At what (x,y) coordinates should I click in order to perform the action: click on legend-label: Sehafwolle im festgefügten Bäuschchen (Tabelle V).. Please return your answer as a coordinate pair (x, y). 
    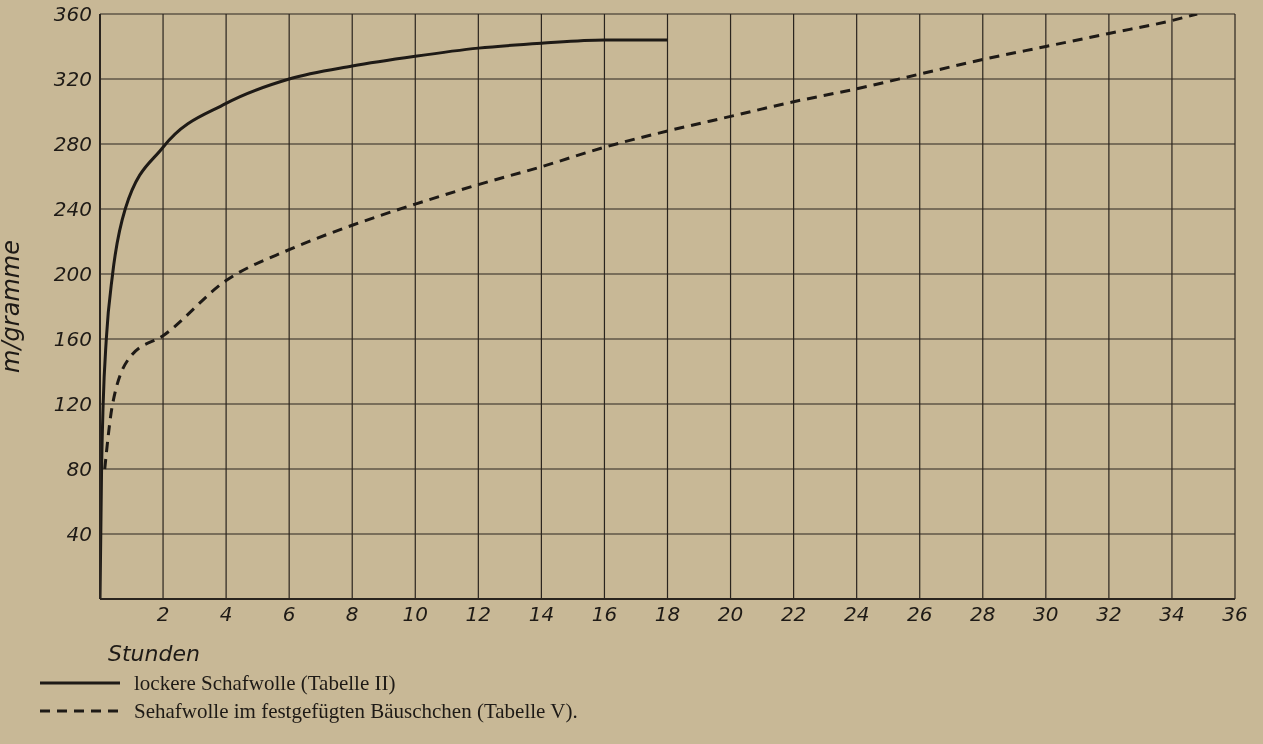
    Looking at the image, I should click on (356, 711).